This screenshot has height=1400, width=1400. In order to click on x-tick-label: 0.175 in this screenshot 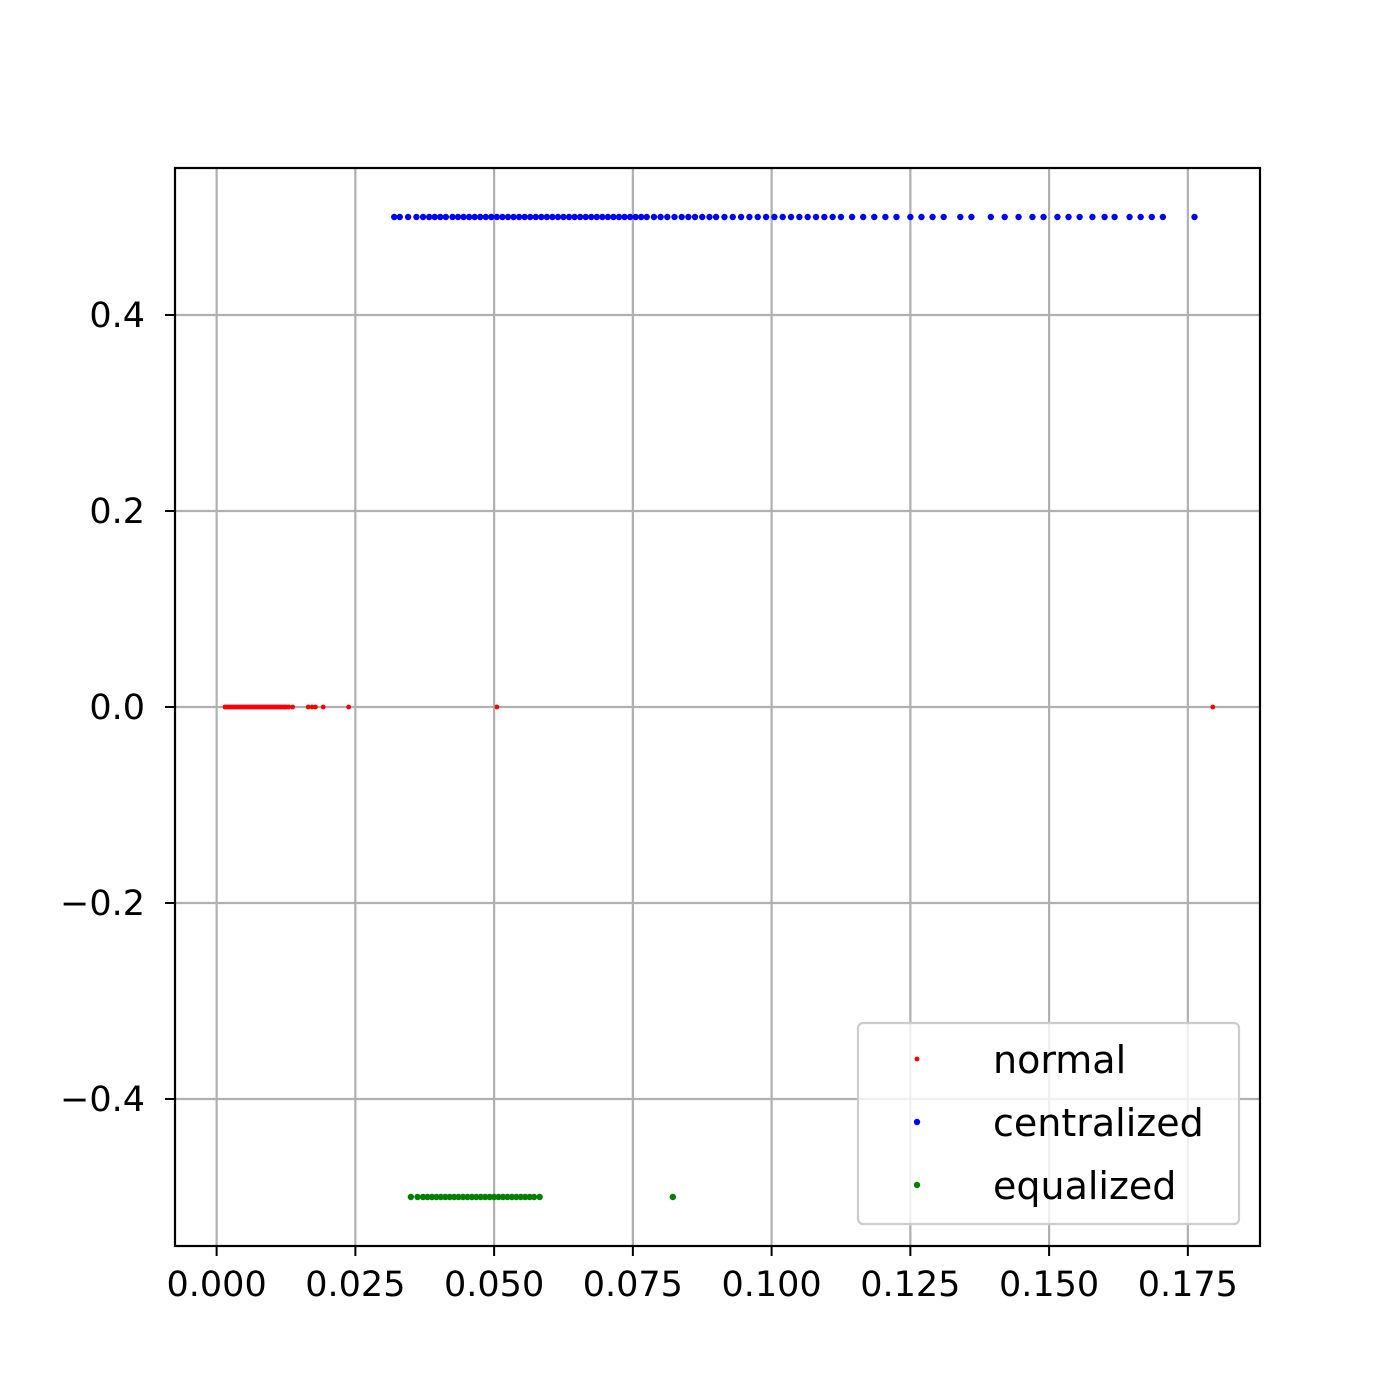, I will do `click(1188, 1285)`.